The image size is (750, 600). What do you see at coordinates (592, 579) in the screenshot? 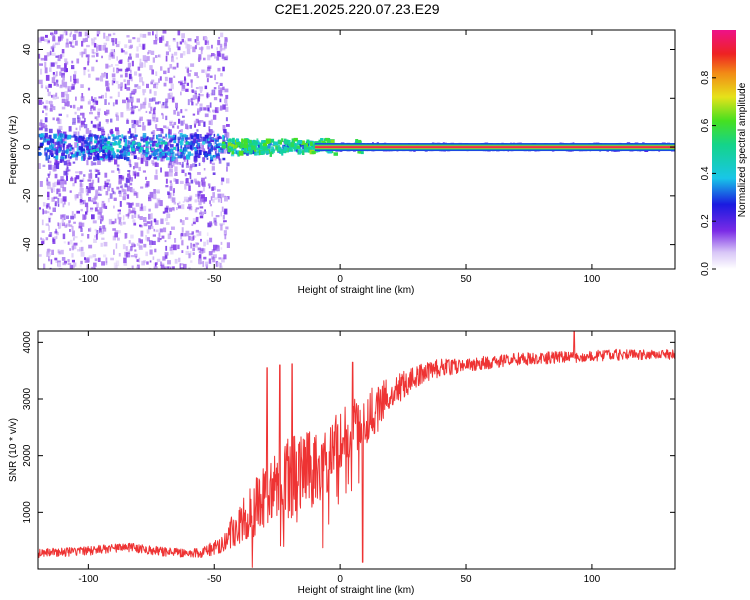
I see `snr-xtick-label: 100` at bounding box center [592, 579].